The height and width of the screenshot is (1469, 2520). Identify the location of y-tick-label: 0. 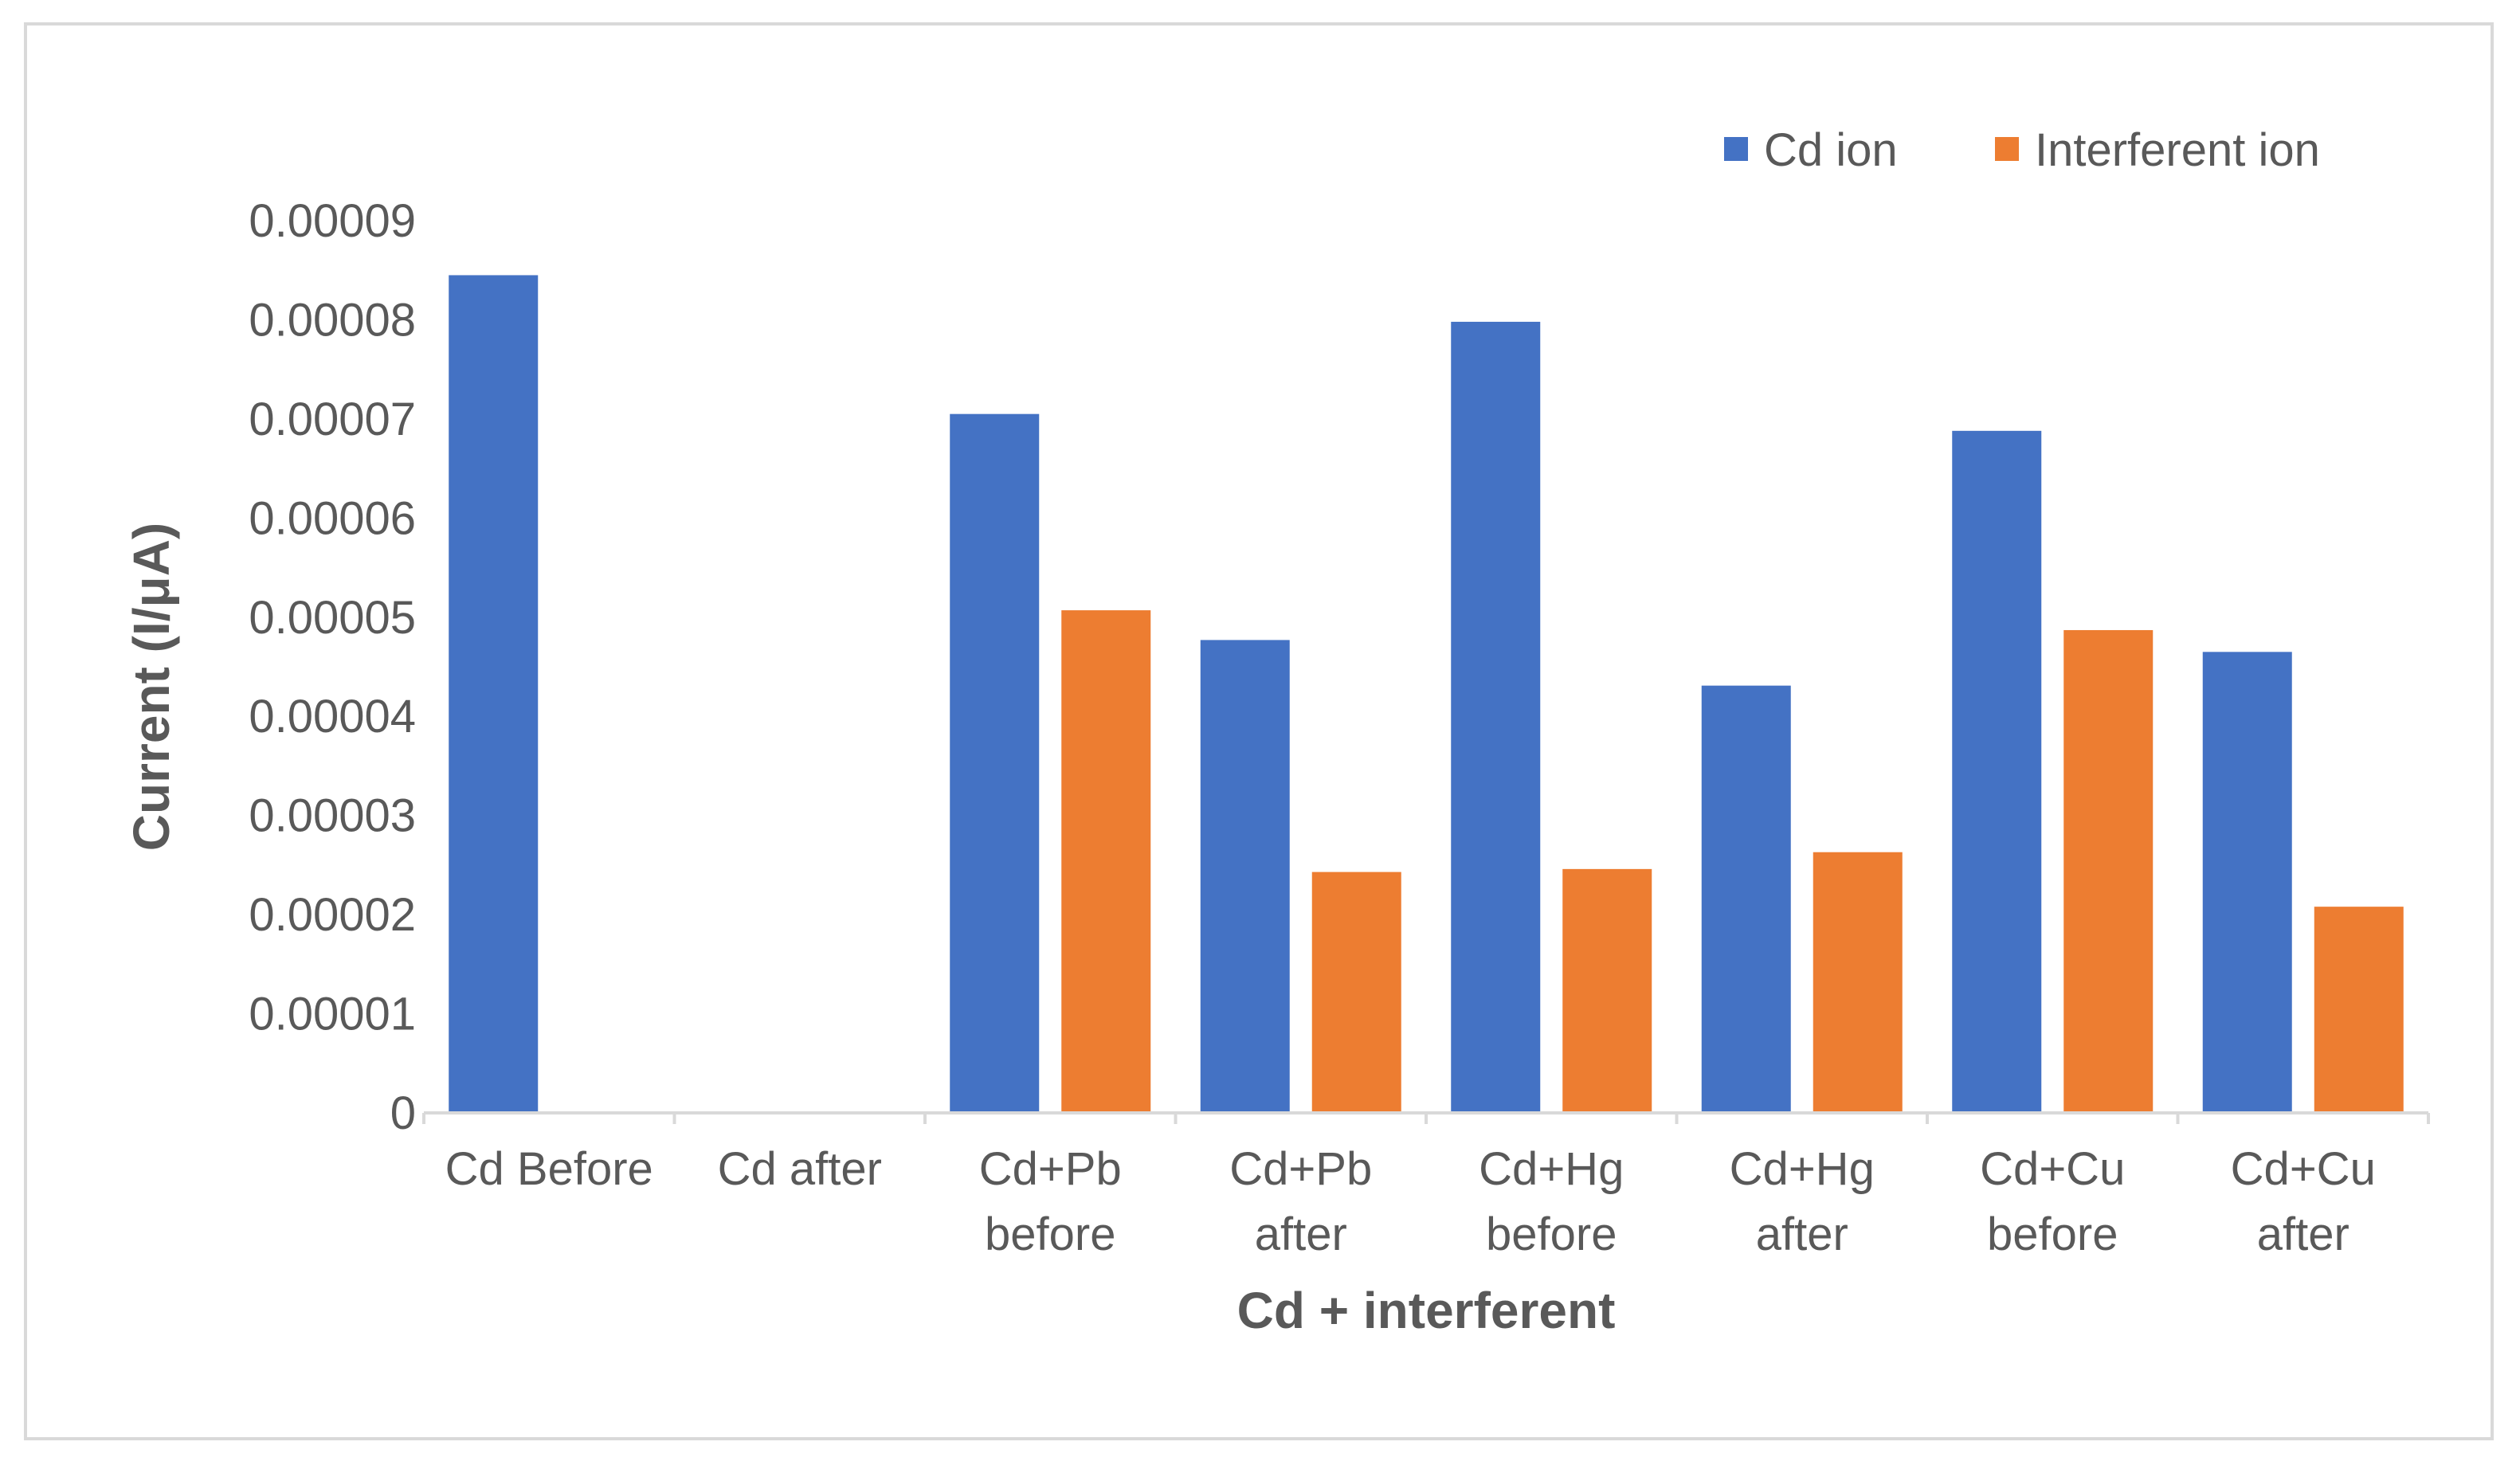
(403, 1113).